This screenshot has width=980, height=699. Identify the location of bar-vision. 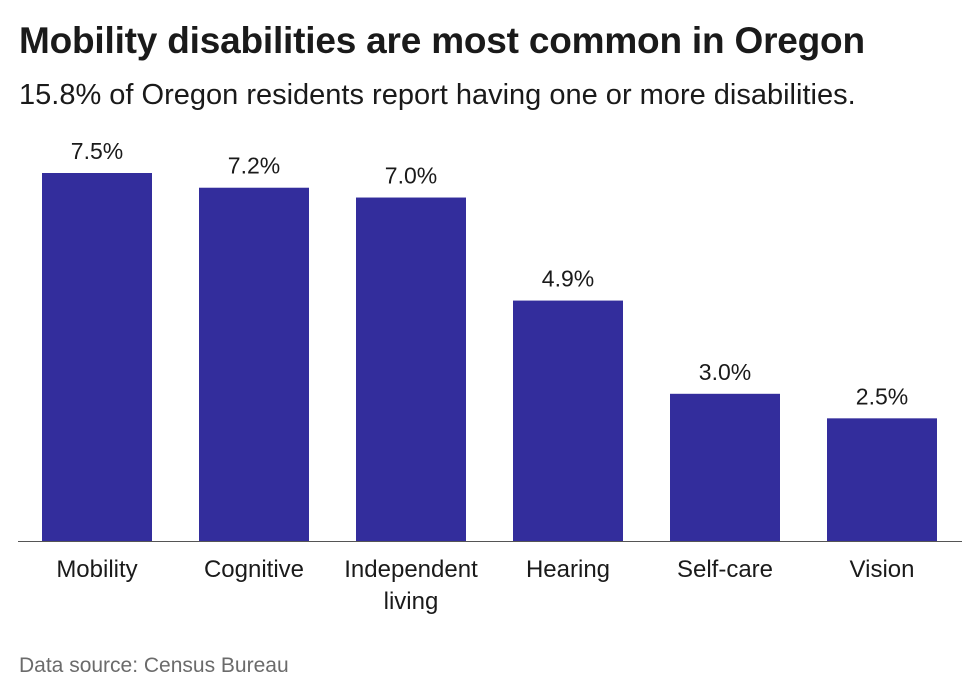
(882, 479).